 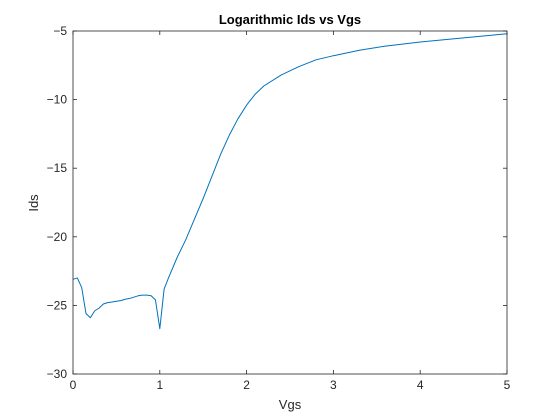 I want to click on x-tick-label: 3, so click(x=333, y=385).